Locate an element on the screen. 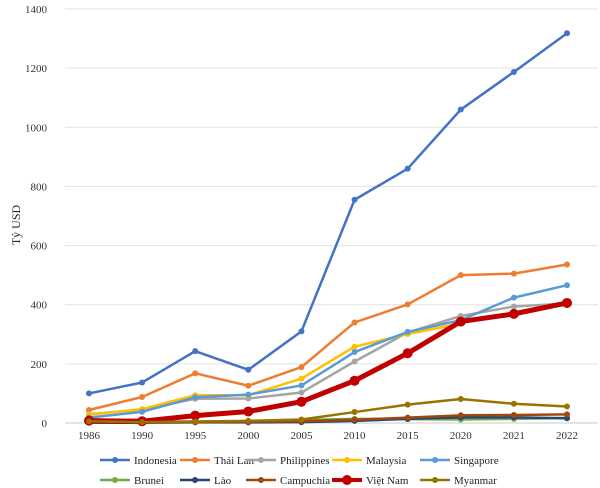  legend-label: Indonesia is located at coordinates (155, 461).